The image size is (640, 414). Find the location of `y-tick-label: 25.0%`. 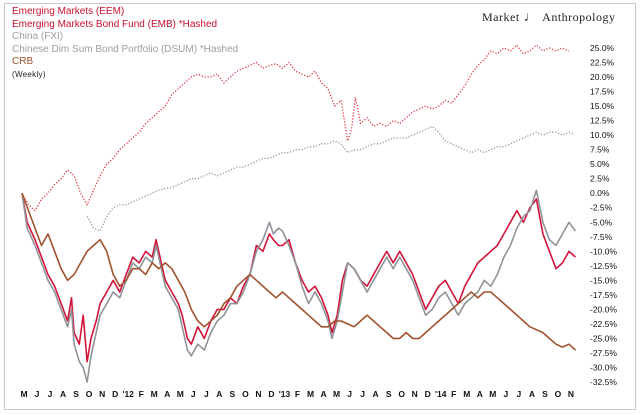

y-tick-label: 25.0% is located at coordinates (602, 48).